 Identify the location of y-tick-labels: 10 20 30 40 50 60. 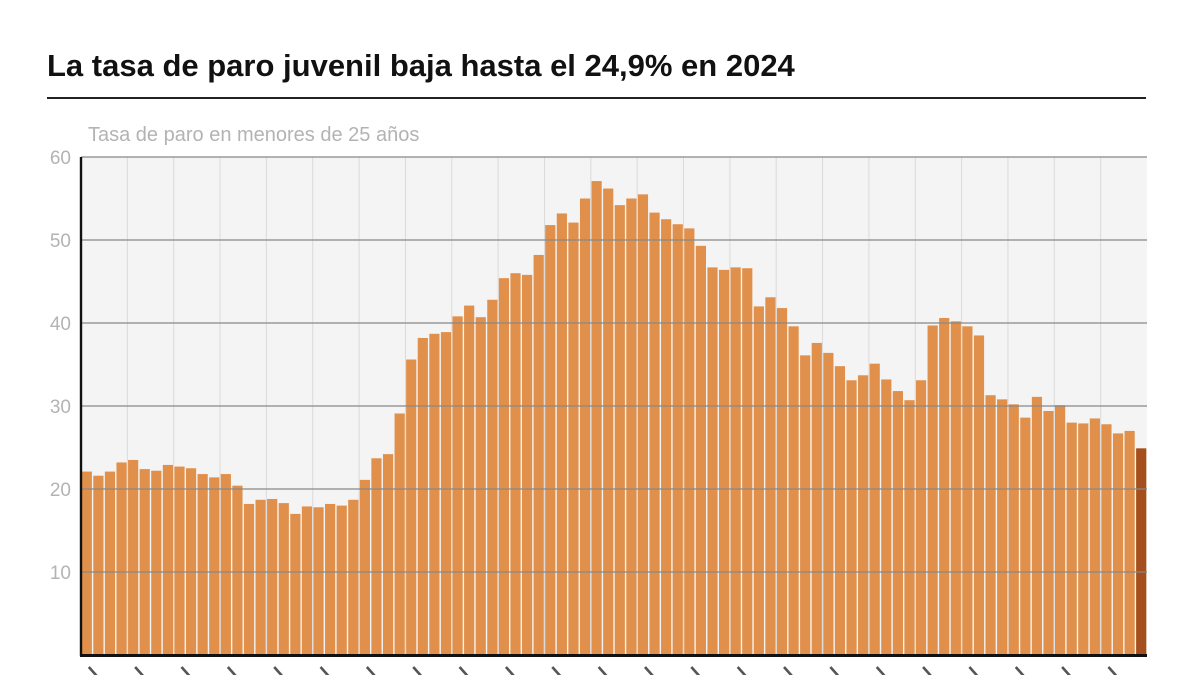
(60, 366).